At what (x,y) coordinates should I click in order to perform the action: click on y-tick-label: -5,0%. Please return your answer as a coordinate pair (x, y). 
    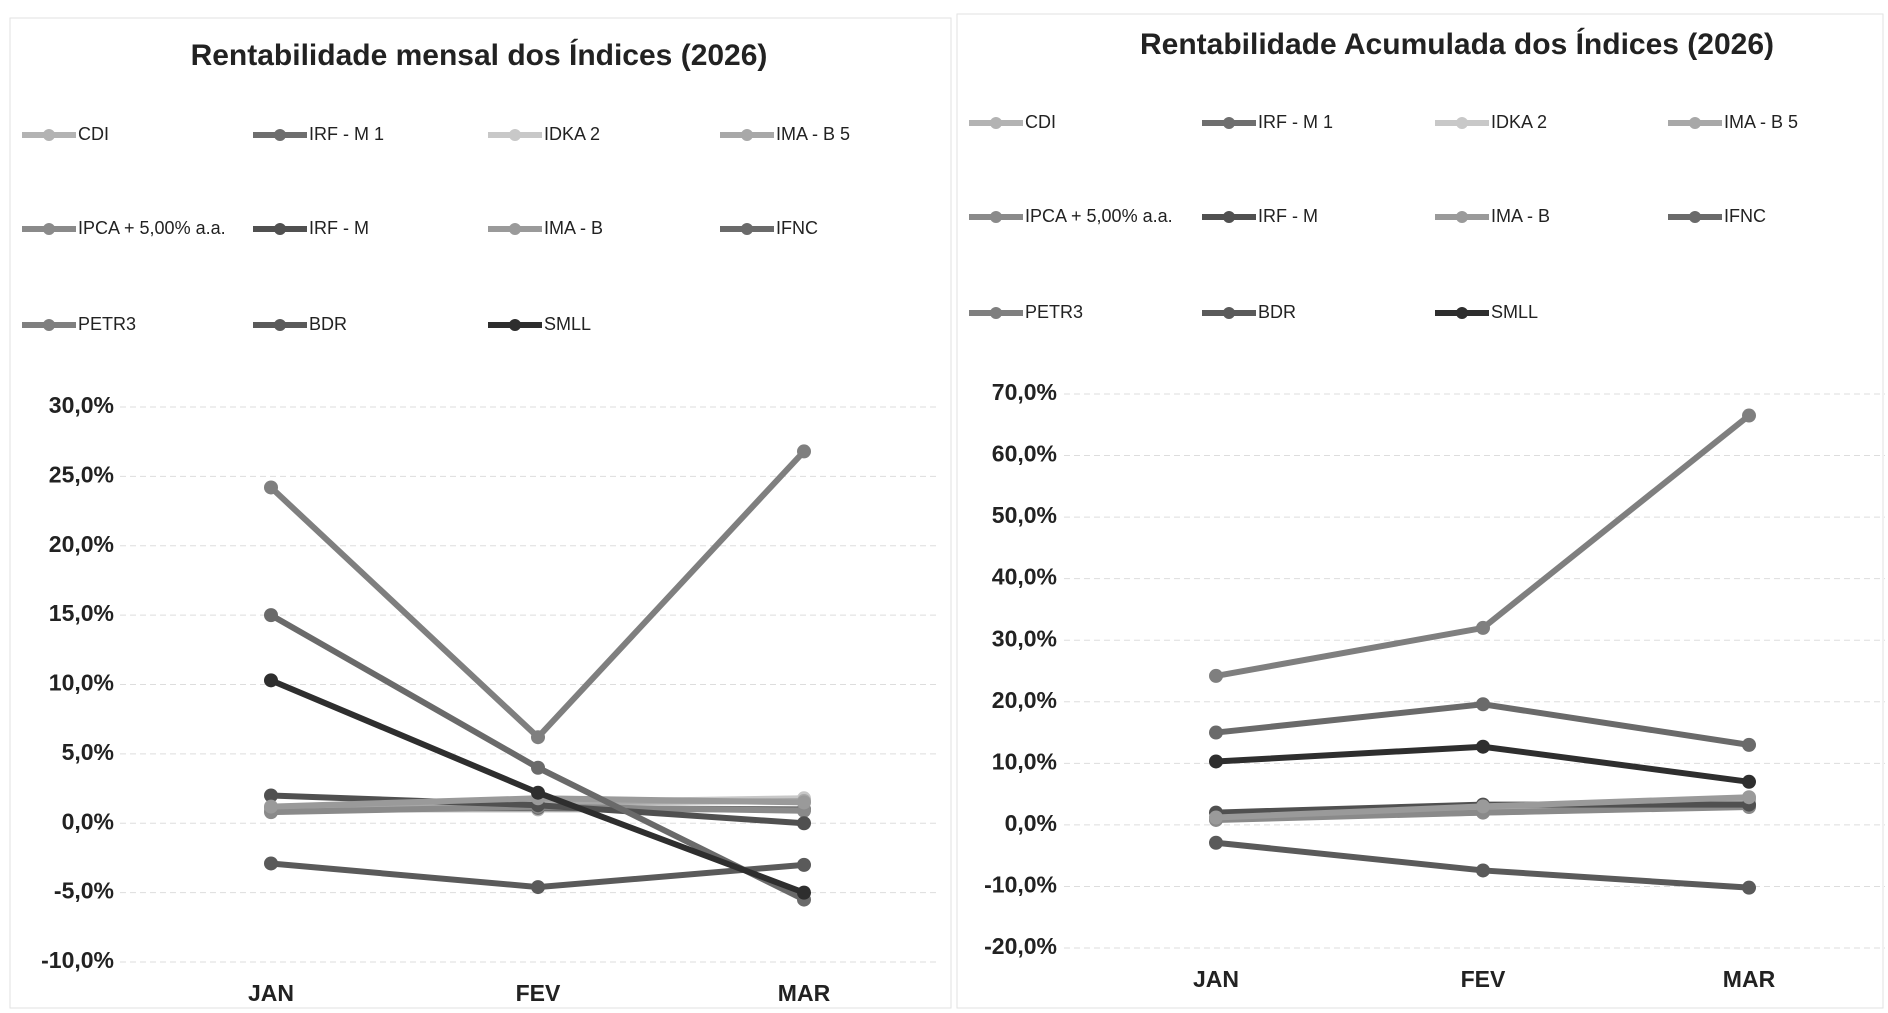
    Looking at the image, I should click on (84, 891).